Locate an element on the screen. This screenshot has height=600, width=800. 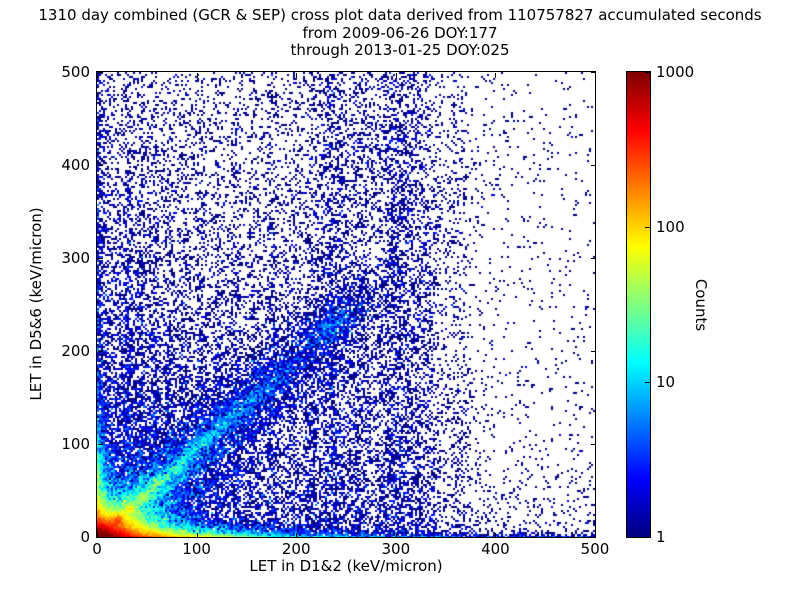
y-tick-label: 0 is located at coordinates (85, 537).